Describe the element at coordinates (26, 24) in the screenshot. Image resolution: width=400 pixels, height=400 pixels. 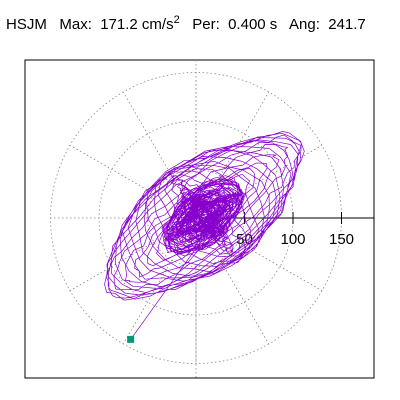
I see `station-code: HSJM` at that location.